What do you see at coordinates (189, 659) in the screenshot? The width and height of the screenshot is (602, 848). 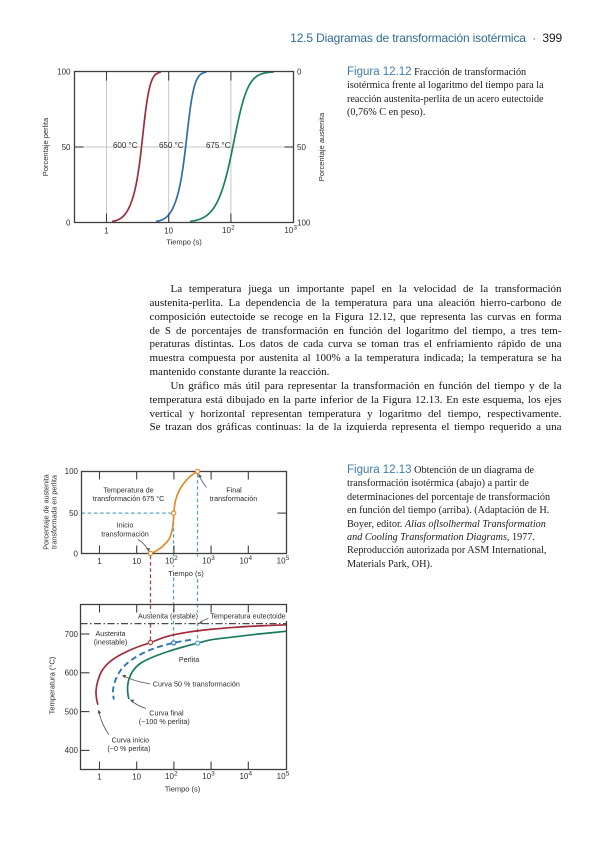 I see `svg-text: Perlita` at bounding box center [189, 659].